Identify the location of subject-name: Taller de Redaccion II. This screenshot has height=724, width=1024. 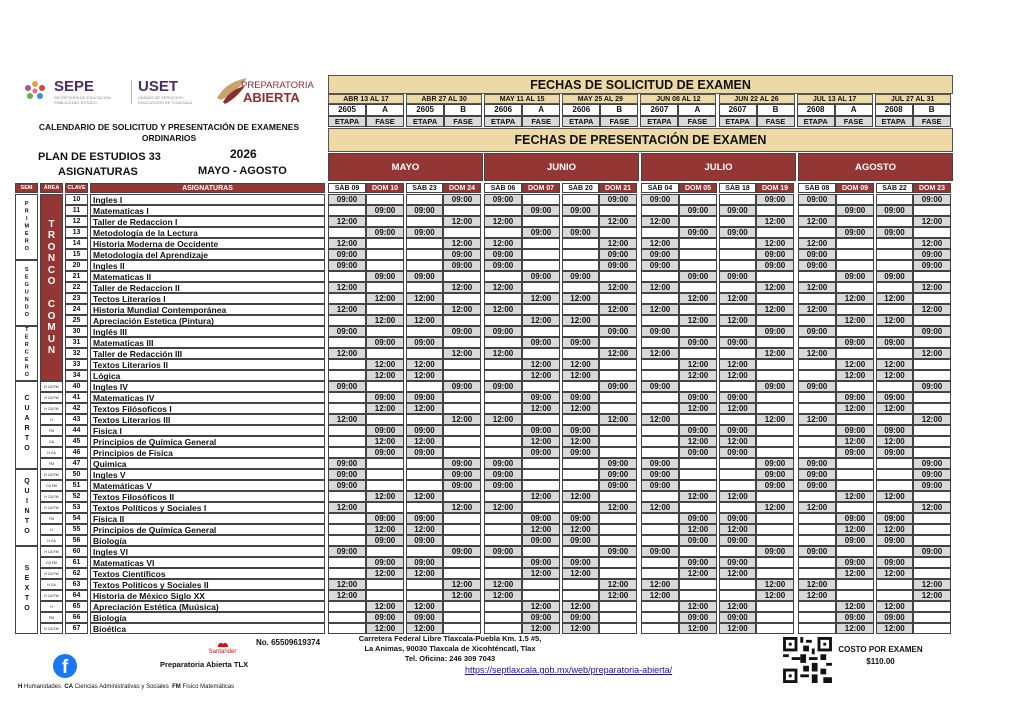
(207, 287).